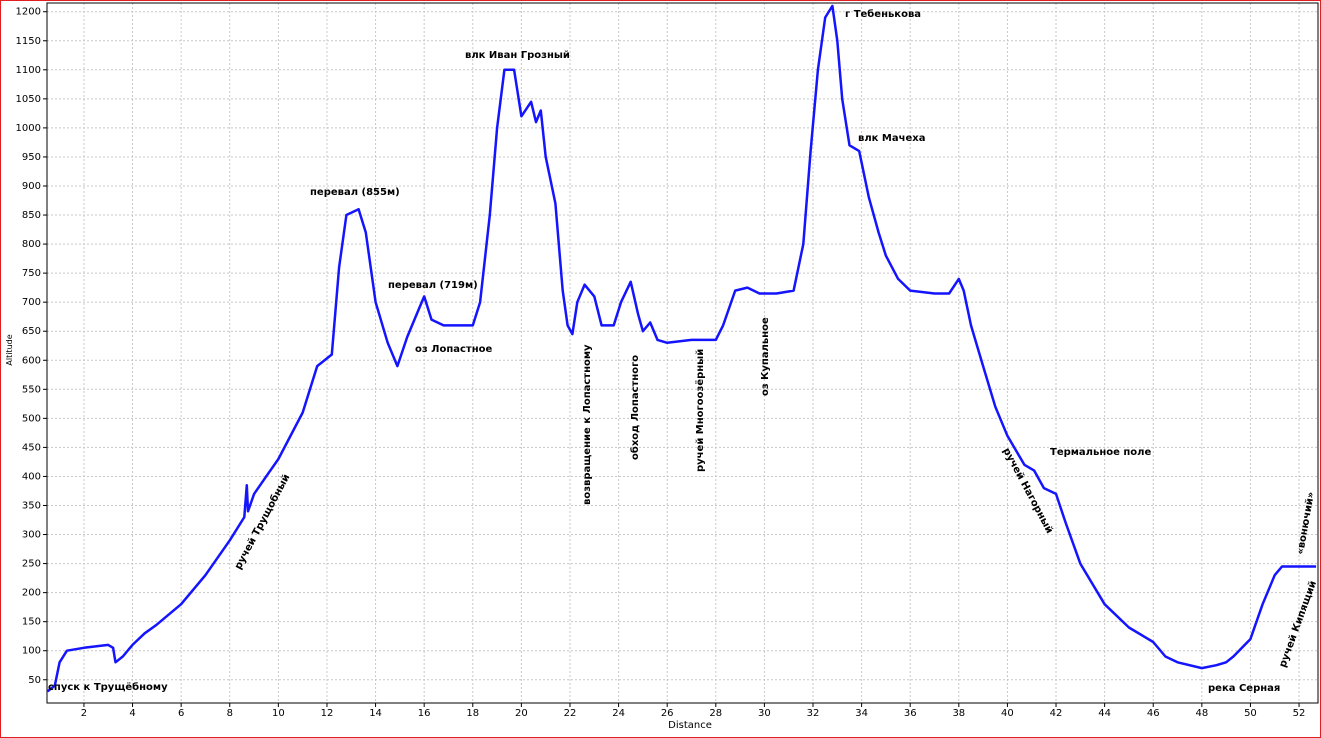 The width and height of the screenshot is (1321, 738). I want to click on annotation: влк Иван Грозный, so click(517, 55).